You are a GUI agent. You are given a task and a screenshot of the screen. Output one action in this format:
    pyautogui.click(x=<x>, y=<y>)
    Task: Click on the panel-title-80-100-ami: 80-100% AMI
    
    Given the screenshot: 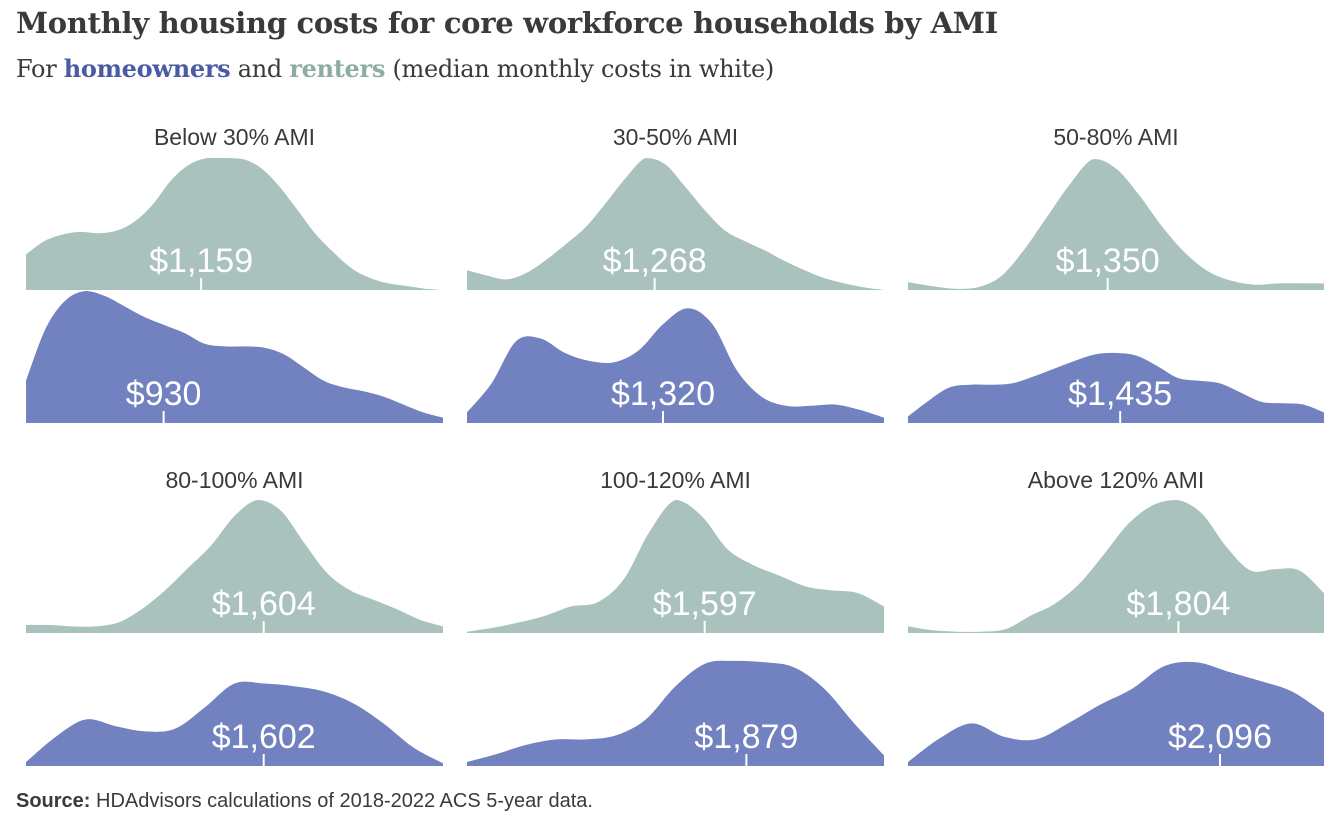 What is the action you would take?
    pyautogui.click(x=234, y=480)
    